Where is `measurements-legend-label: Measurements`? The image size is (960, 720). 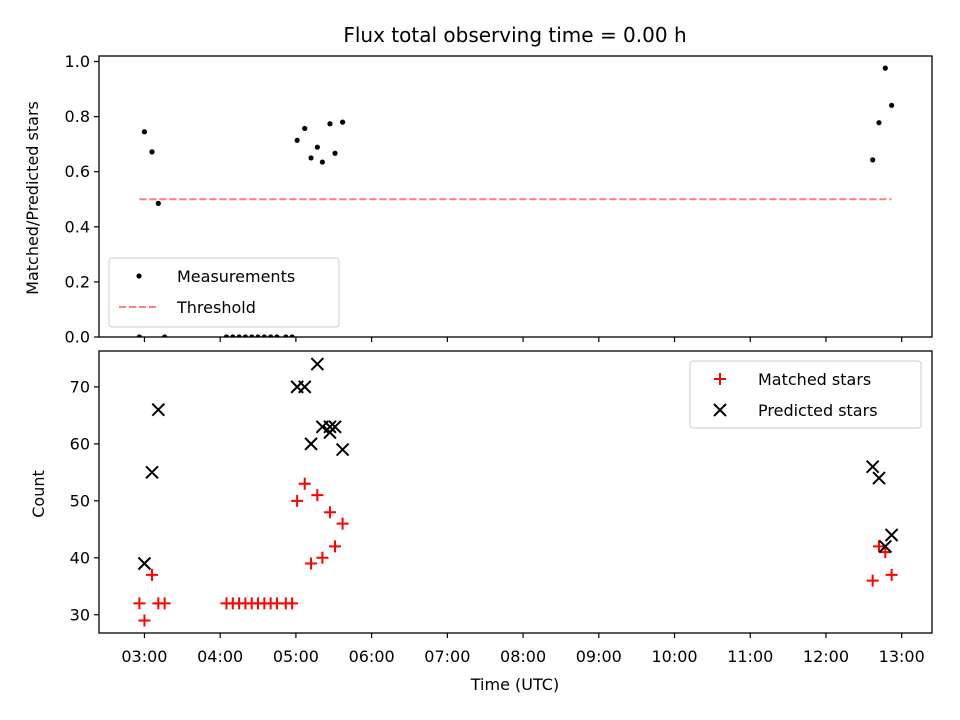
measurements-legend-label: Measurements is located at coordinates (236, 276).